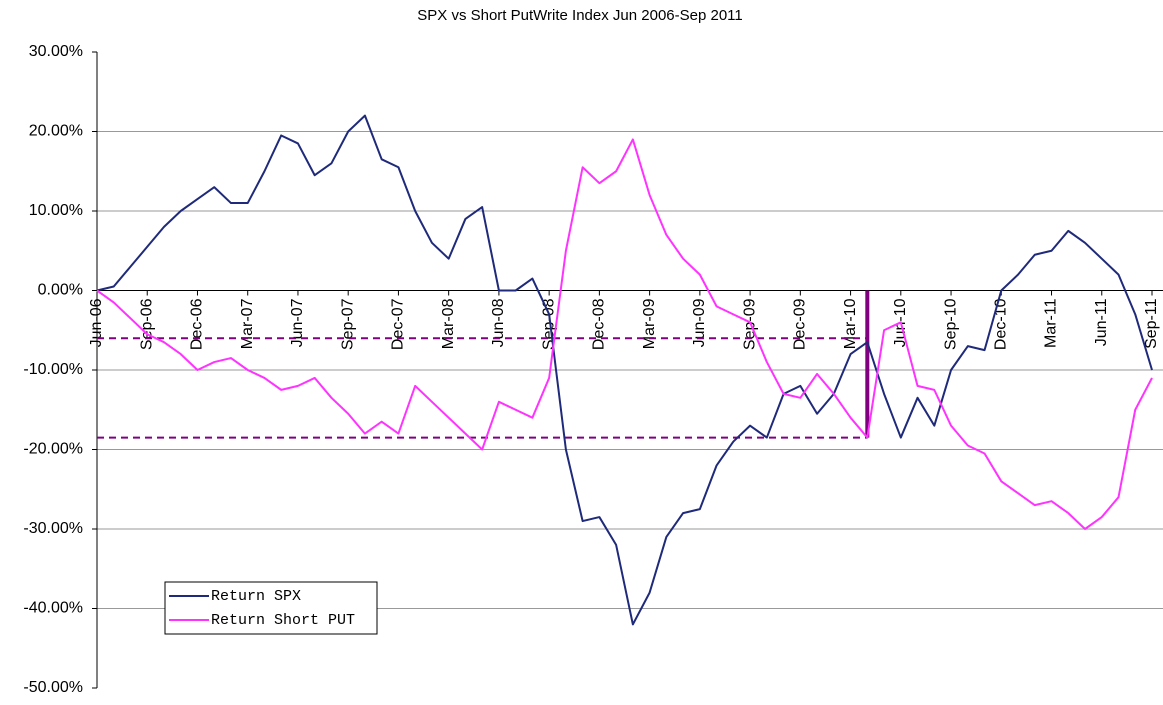  I want to click on y-tick-label: -50.00%, so click(53, 687).